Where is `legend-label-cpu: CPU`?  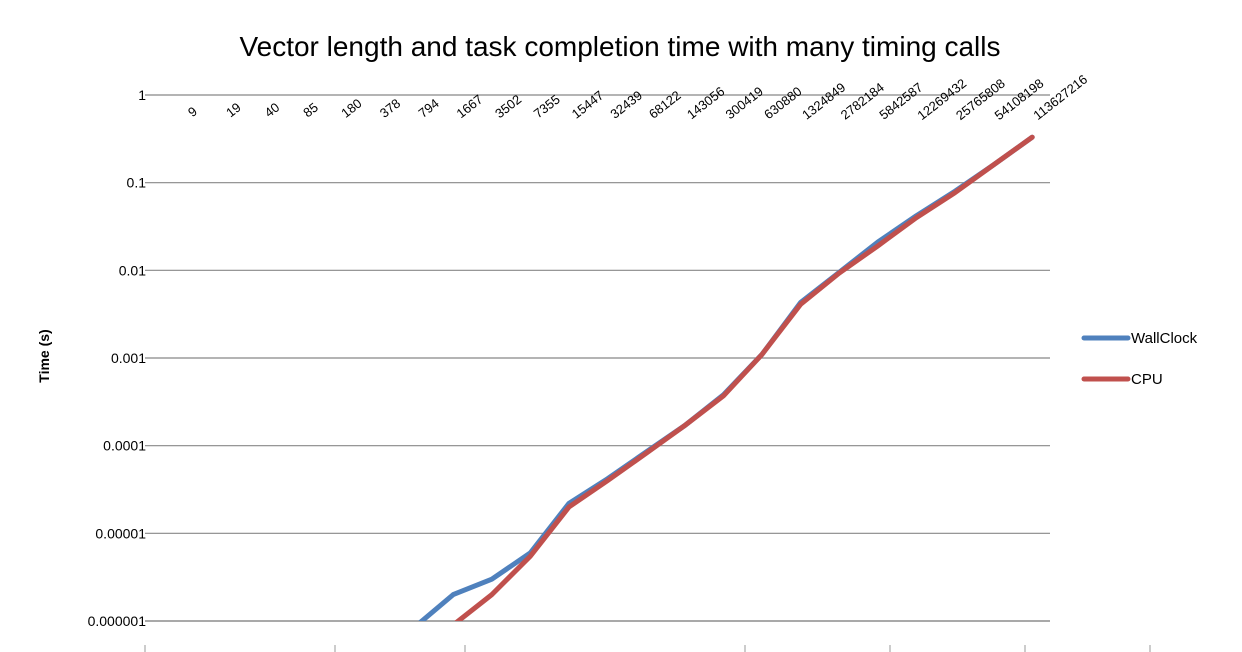 legend-label-cpu: CPU is located at coordinates (1147, 379).